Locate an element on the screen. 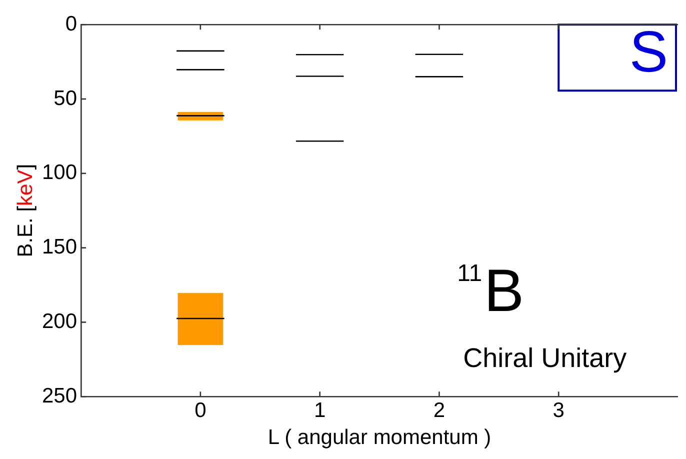  annotation: S is located at coordinates (648, 52).